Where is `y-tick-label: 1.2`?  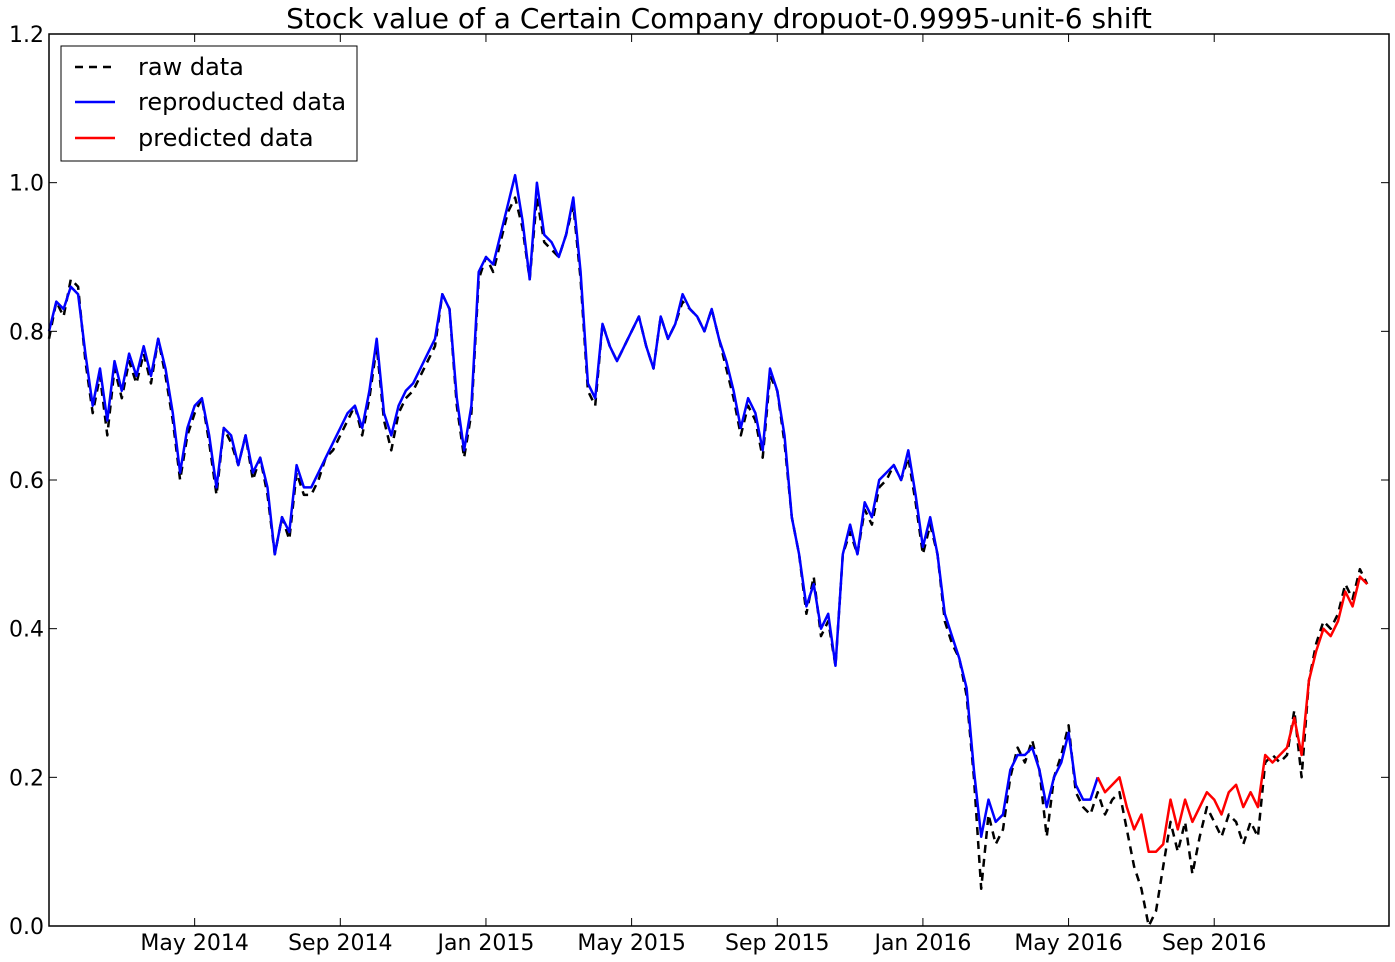
y-tick-label: 1.2 is located at coordinates (26, 35).